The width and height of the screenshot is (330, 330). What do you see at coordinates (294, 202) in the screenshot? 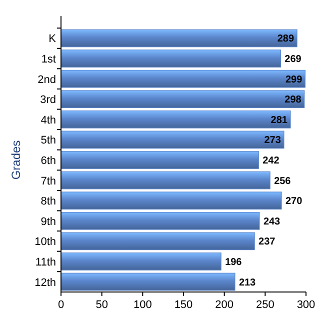
I see `data-label: 270` at bounding box center [294, 202].